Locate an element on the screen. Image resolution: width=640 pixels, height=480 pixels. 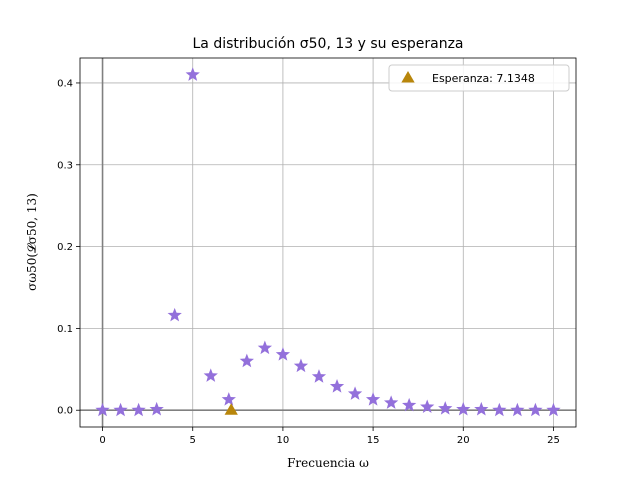
x-tick-label: 0 is located at coordinates (102, 440).